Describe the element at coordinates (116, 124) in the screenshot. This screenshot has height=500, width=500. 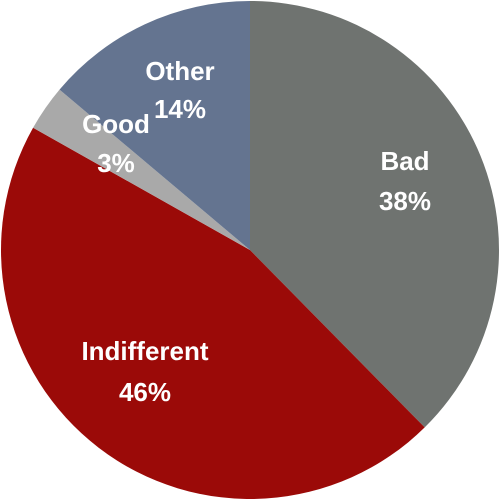
I see `slice-label-good: Good` at that location.